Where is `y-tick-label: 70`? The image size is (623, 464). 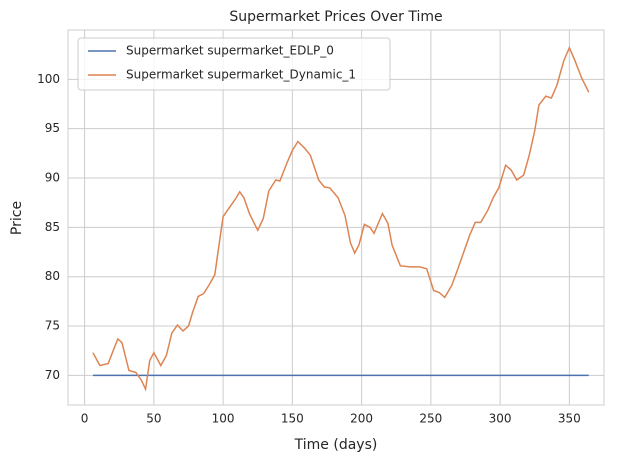
y-tick-label: 70 is located at coordinates (52, 375).